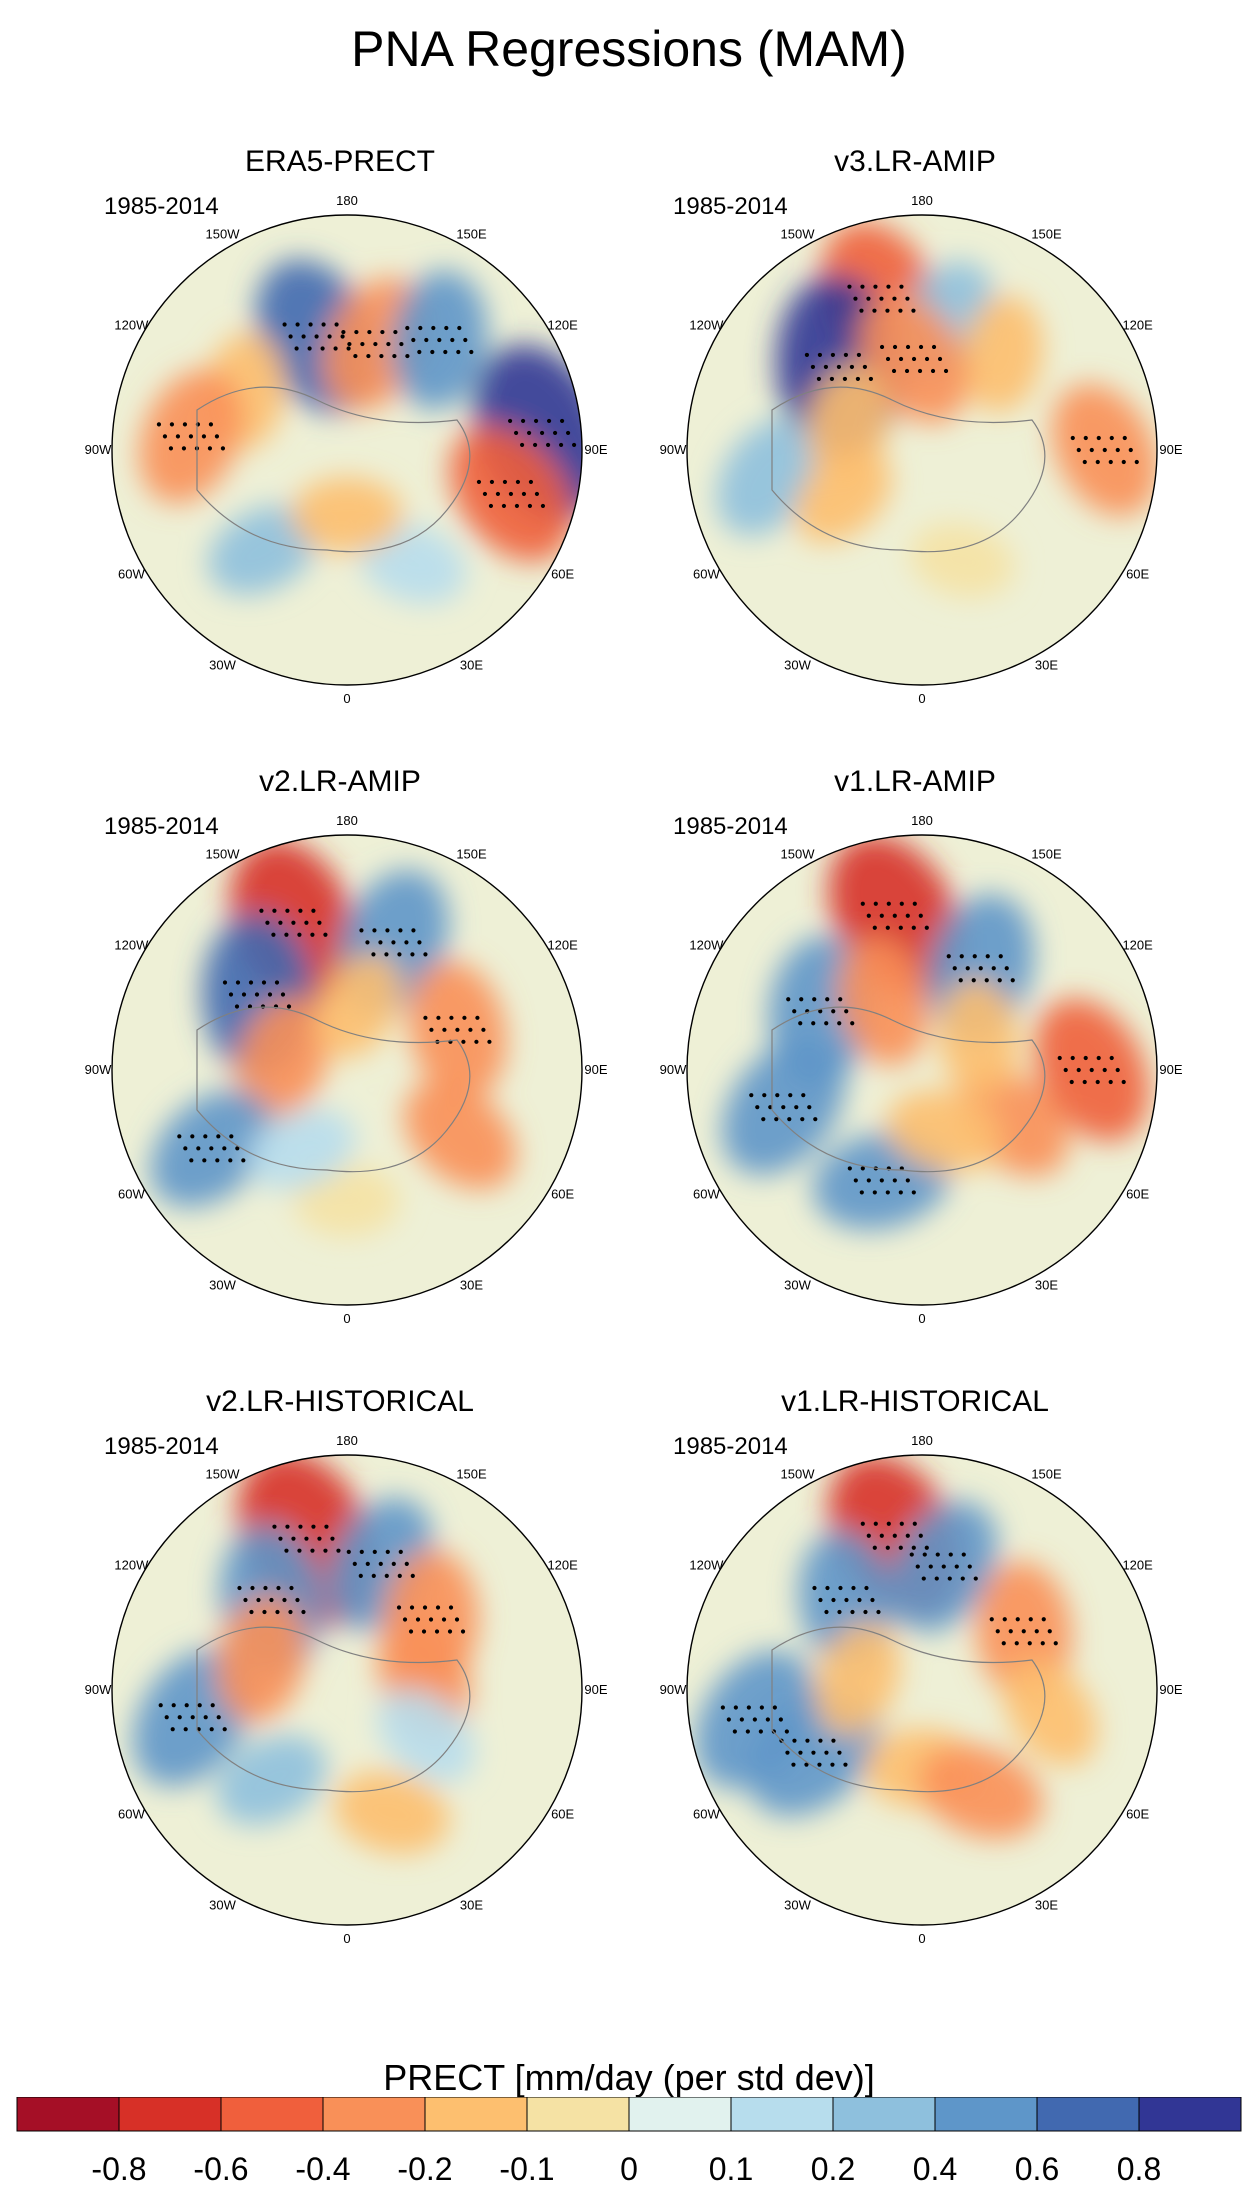  I want to click on colorbar-label: 0.1, so click(731, 2169).